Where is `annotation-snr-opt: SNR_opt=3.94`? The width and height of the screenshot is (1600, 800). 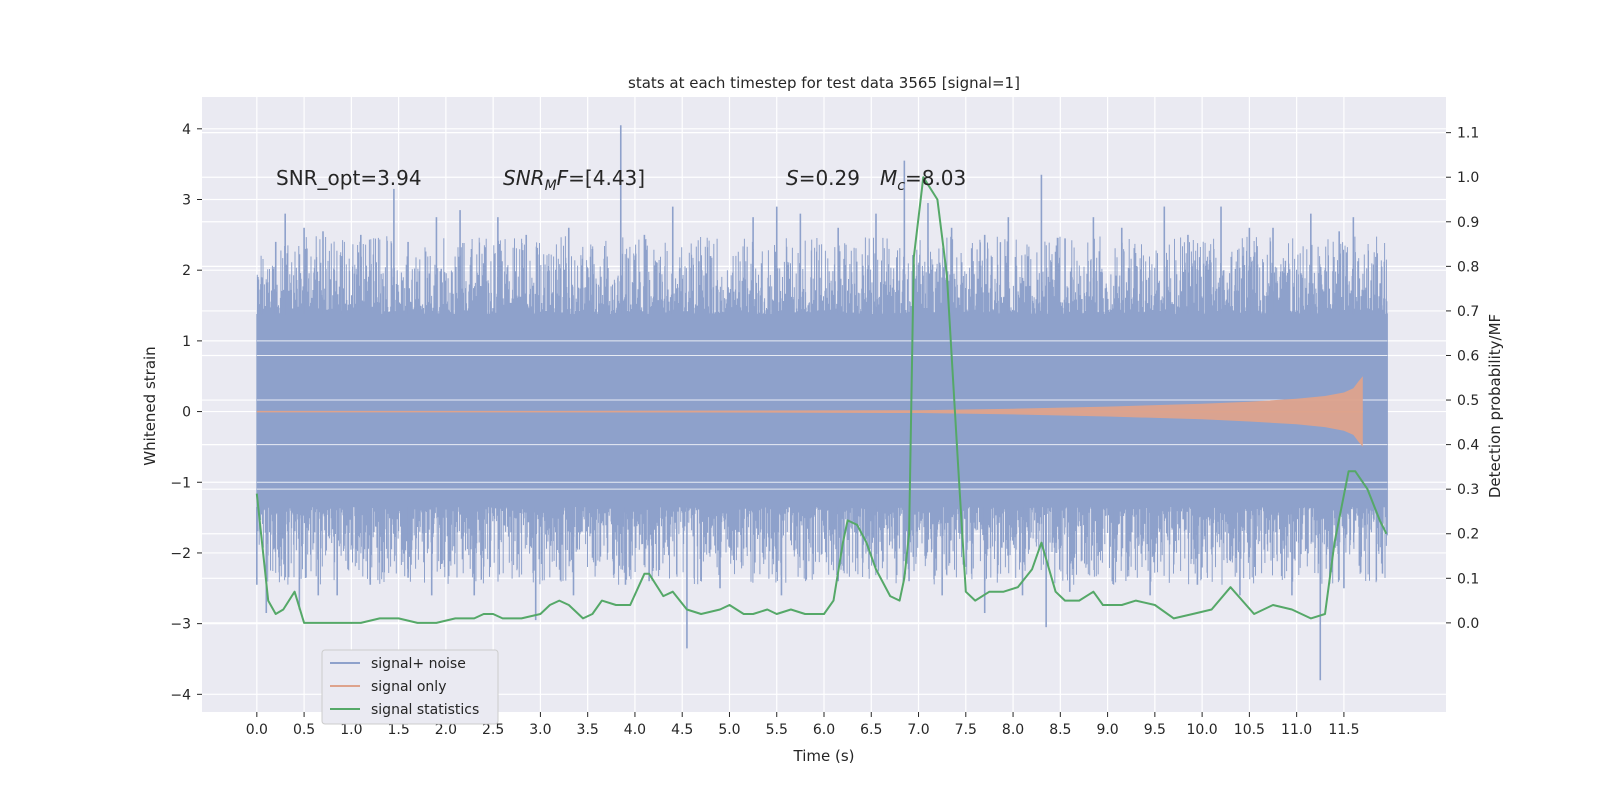 annotation-snr-opt: SNR_opt=3.94 is located at coordinates (349, 178).